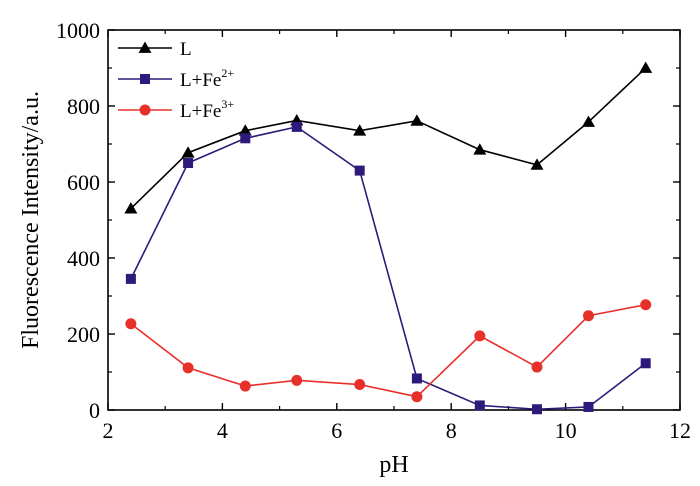  Describe the element at coordinates (680, 430) in the screenshot. I see `x-tick-label: 12` at that location.